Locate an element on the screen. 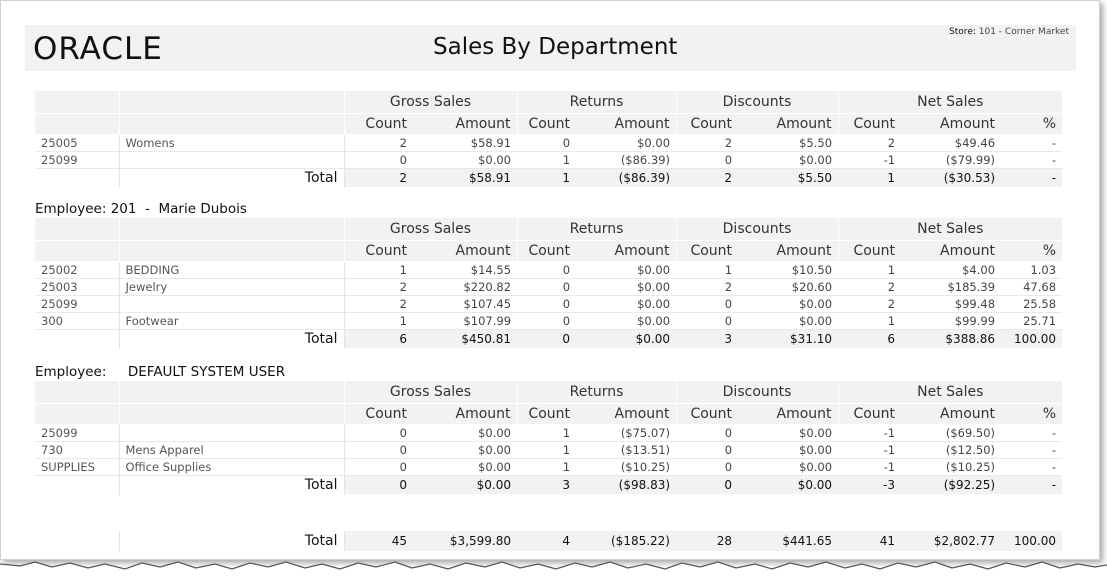  report-title: Sales By Department is located at coordinates (555, 47).